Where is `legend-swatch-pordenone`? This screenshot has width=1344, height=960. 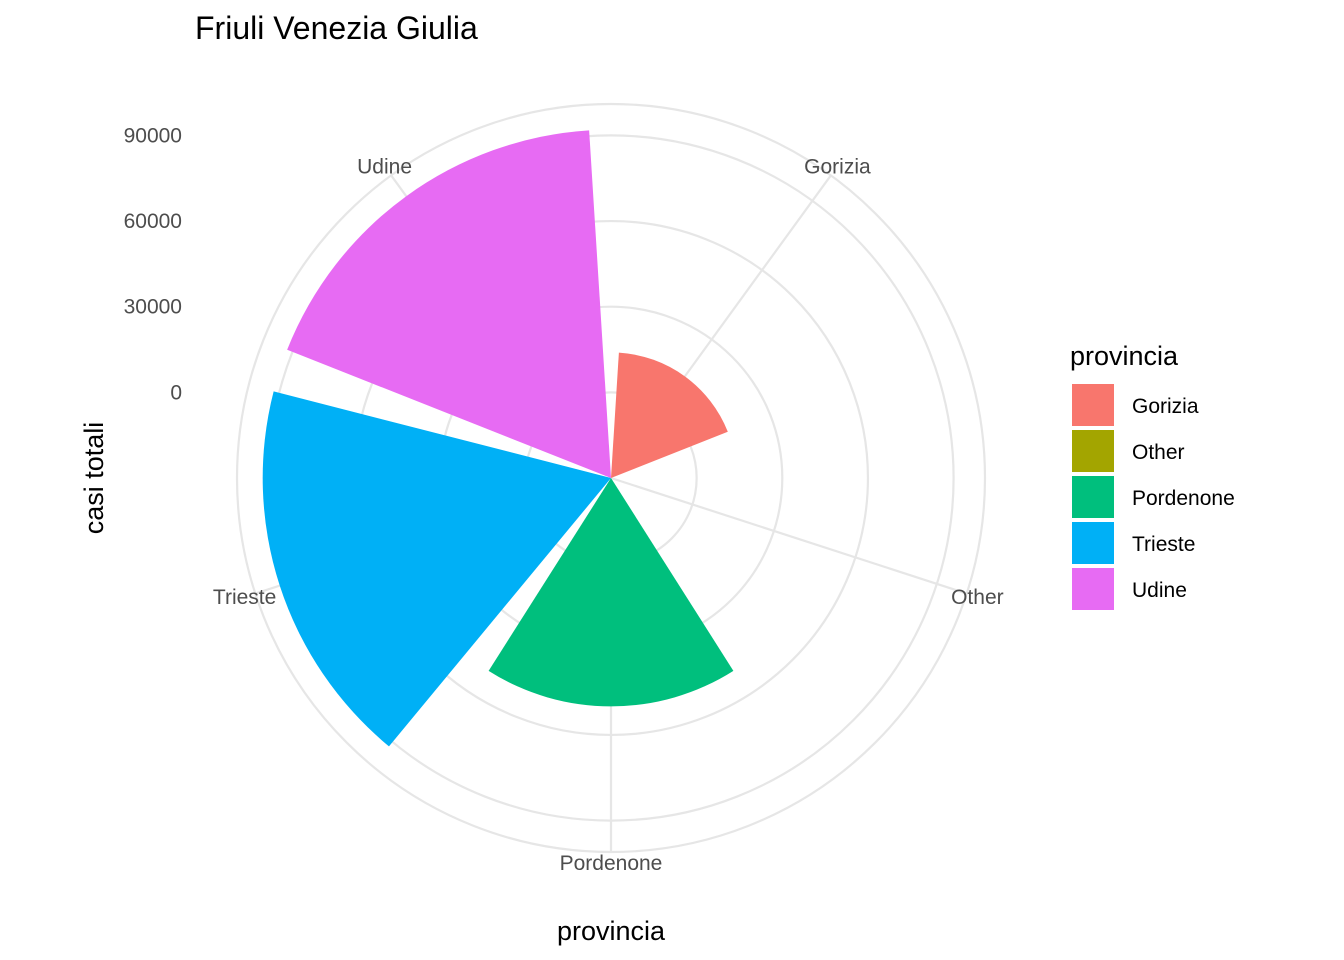 legend-swatch-pordenone is located at coordinates (1093, 497).